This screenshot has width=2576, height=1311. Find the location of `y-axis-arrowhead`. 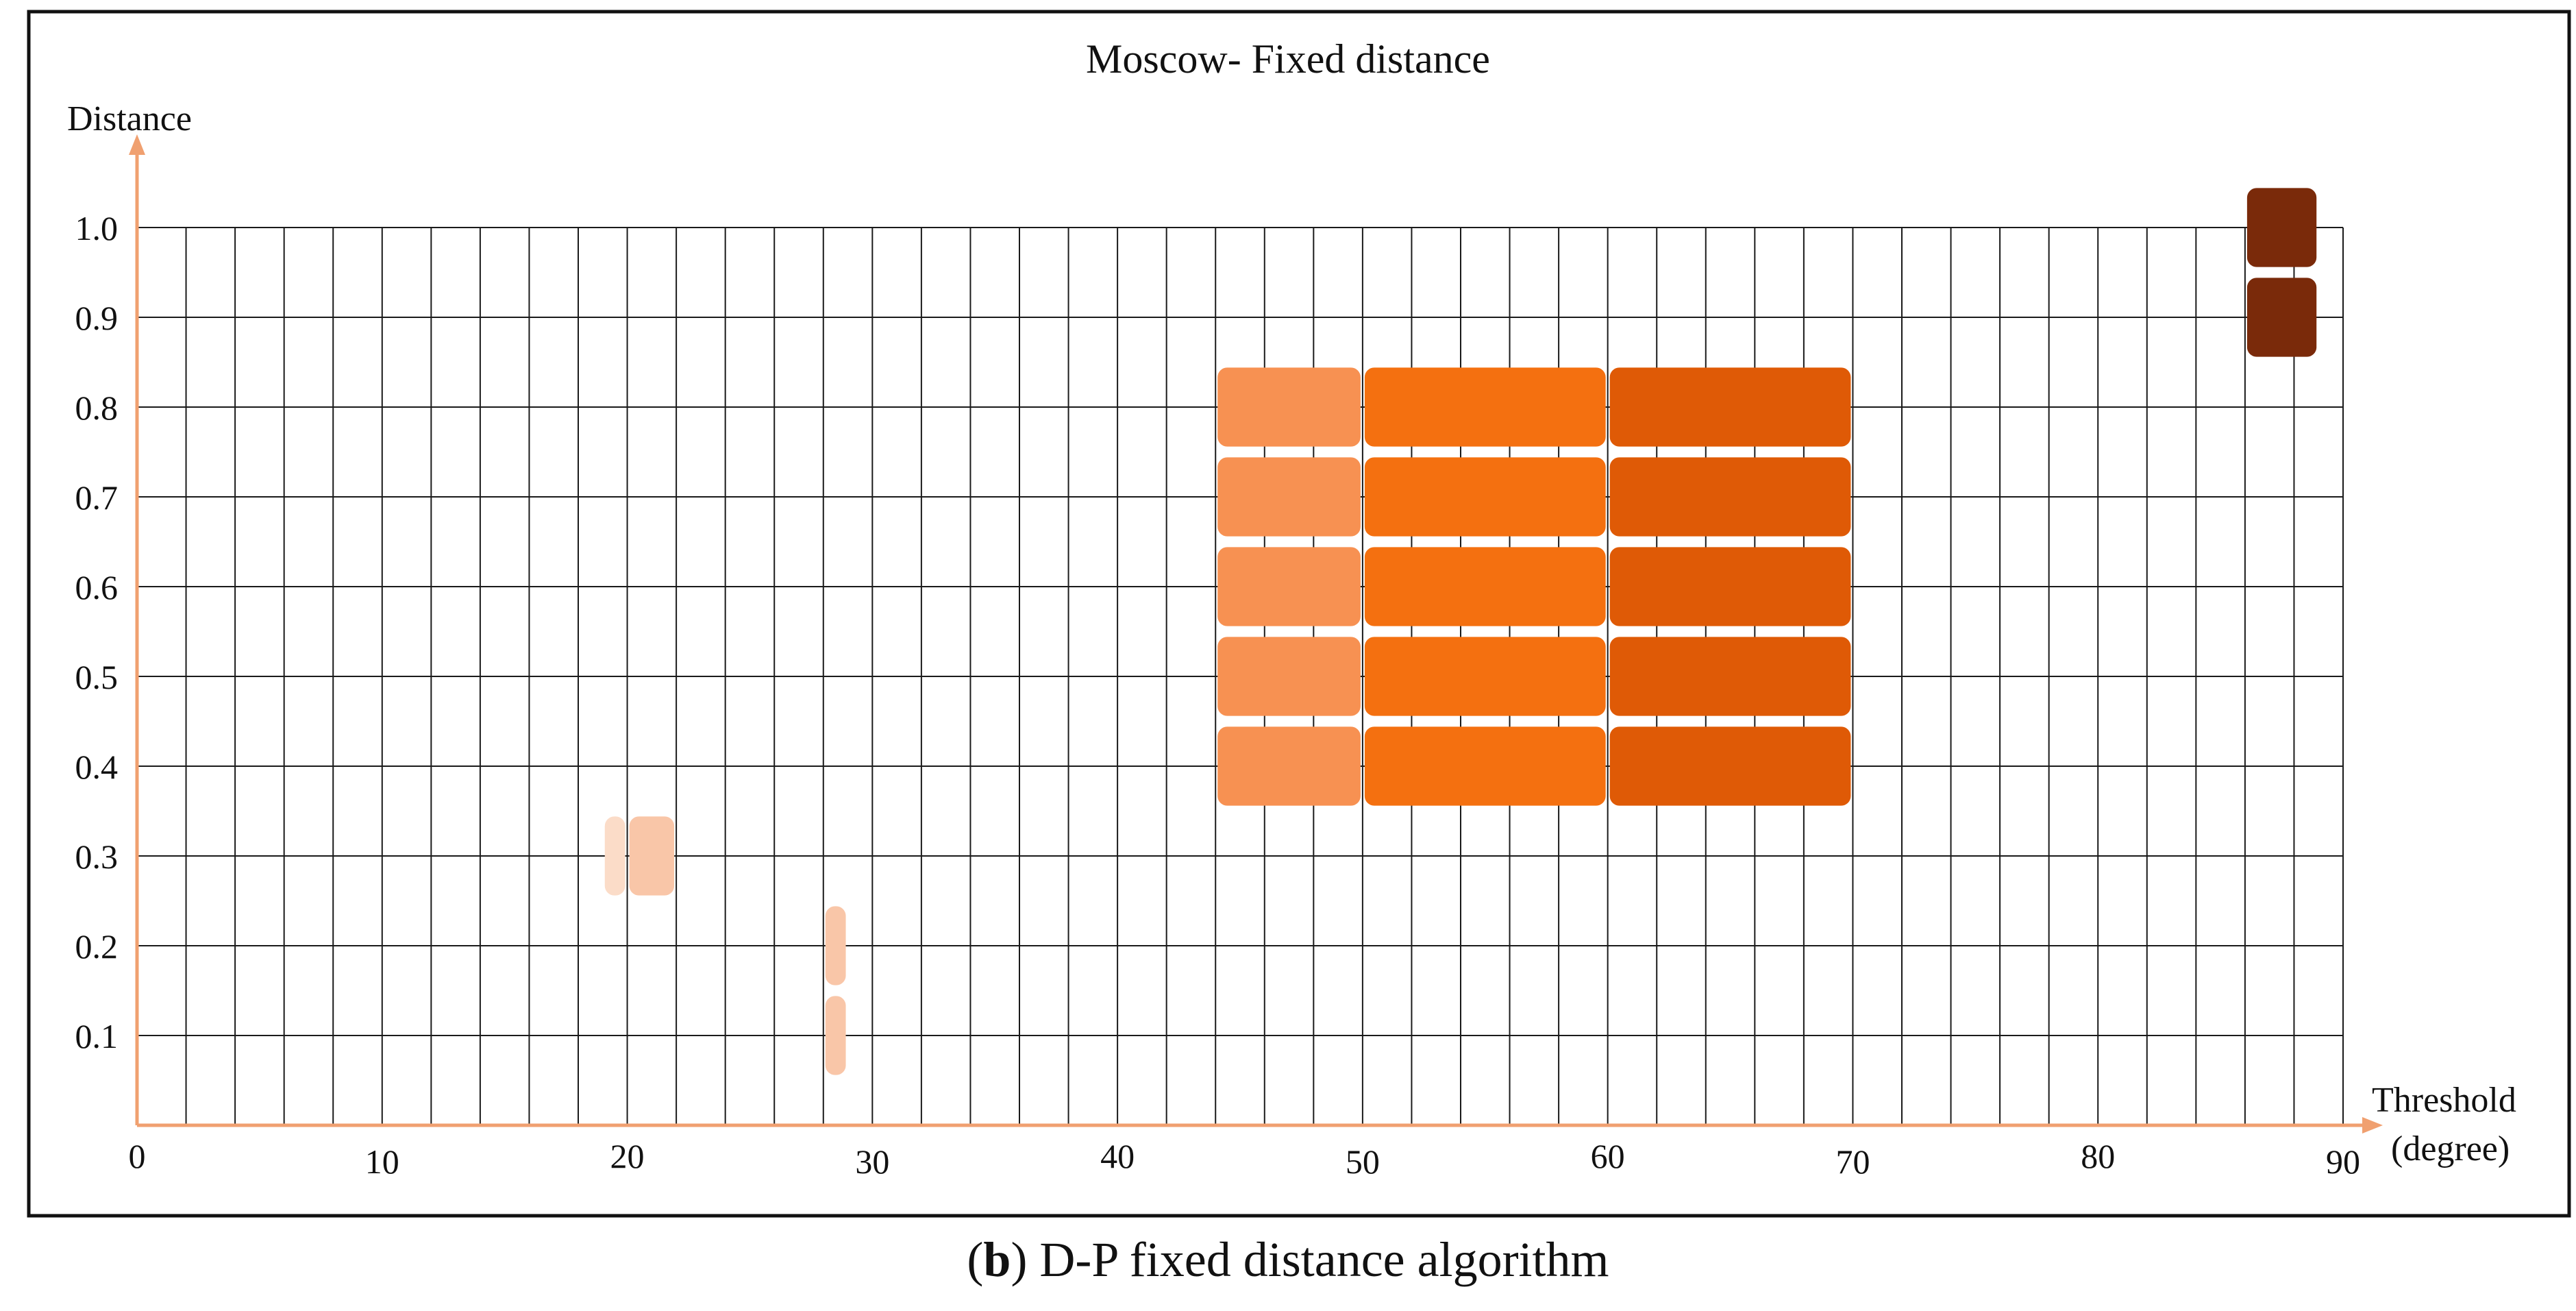

y-axis-arrowhead is located at coordinates (137, 144).